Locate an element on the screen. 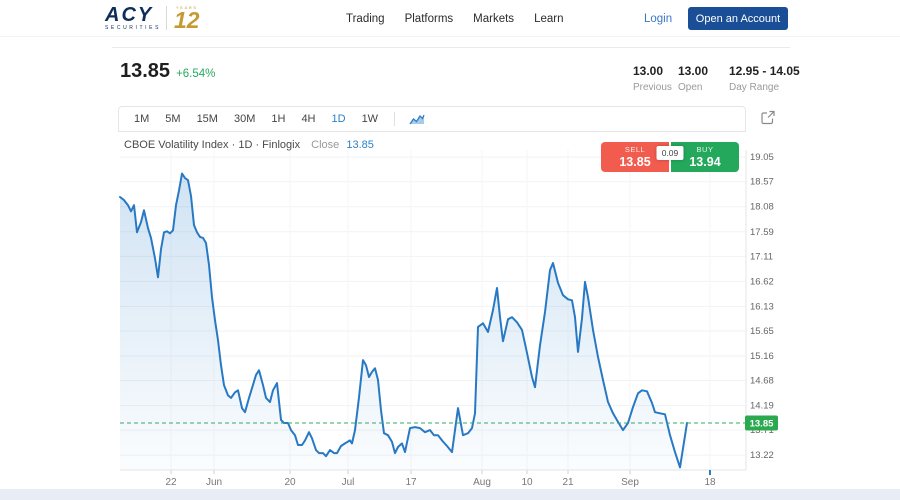 Image resolution: width=900 pixels, height=500 pixels. timeframe-5m-button: 5M is located at coordinates (173, 119).